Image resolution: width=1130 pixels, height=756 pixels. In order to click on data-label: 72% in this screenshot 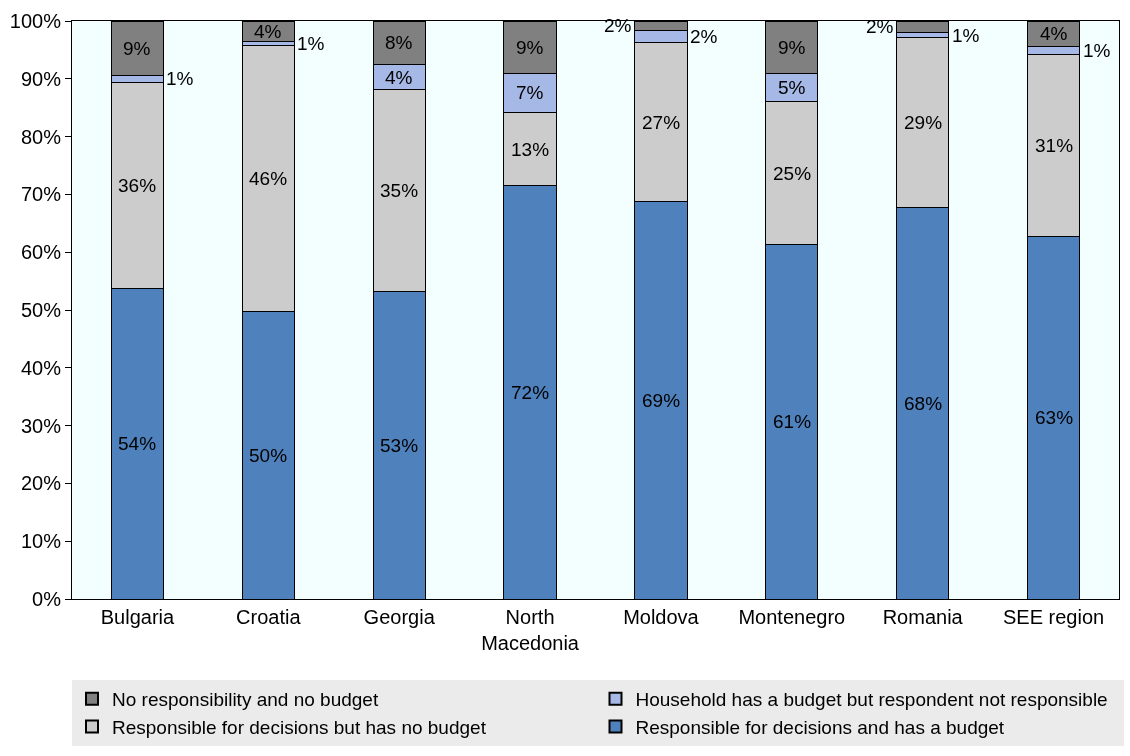, I will do `click(530, 392)`.